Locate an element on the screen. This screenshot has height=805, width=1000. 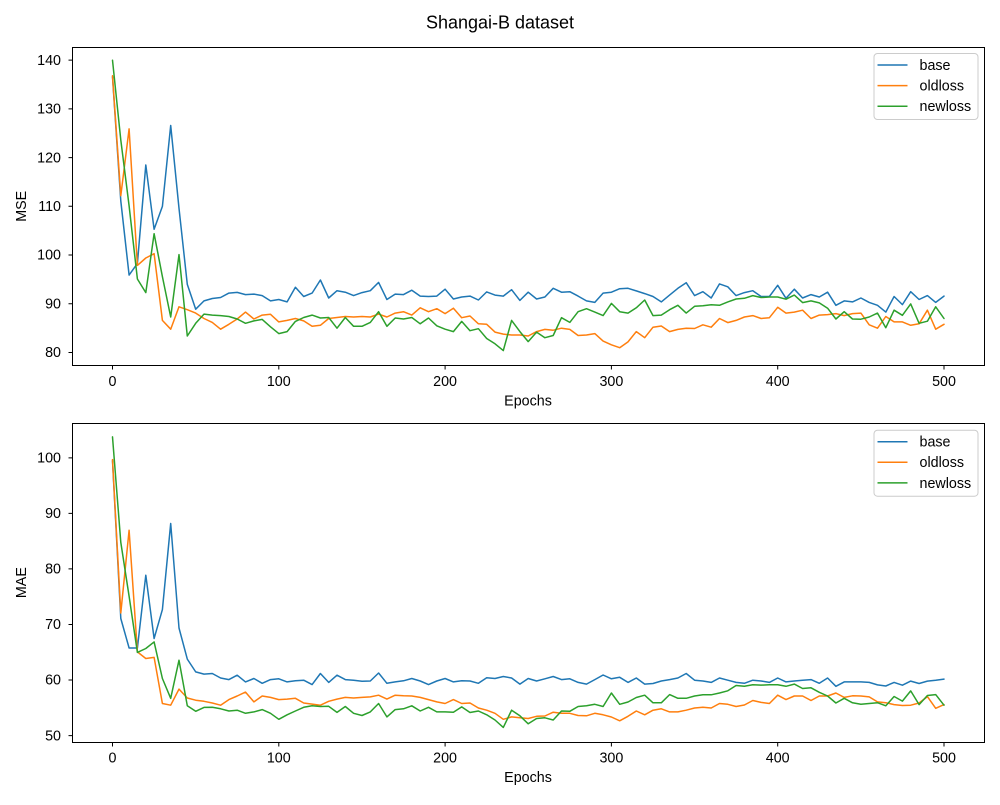
svg-text: 140 is located at coordinates (49, 61).